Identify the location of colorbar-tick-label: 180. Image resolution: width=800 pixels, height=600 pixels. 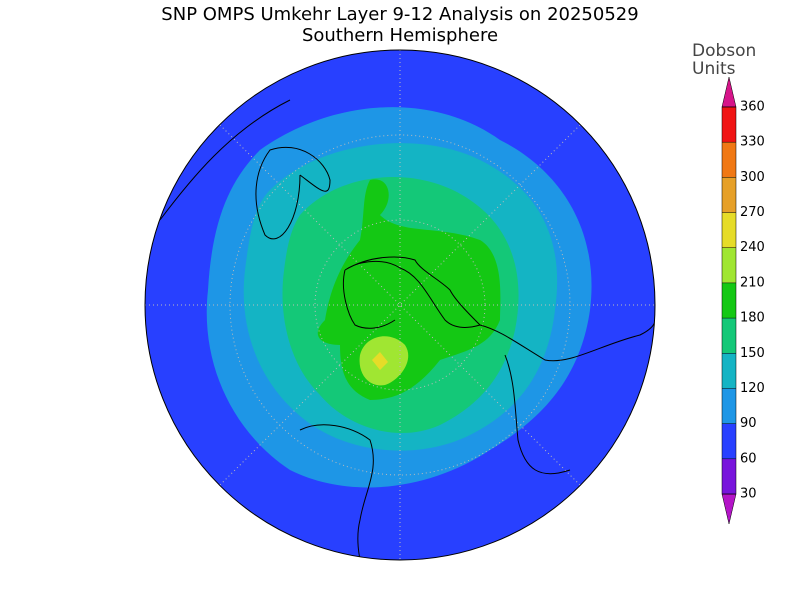
(752, 318).